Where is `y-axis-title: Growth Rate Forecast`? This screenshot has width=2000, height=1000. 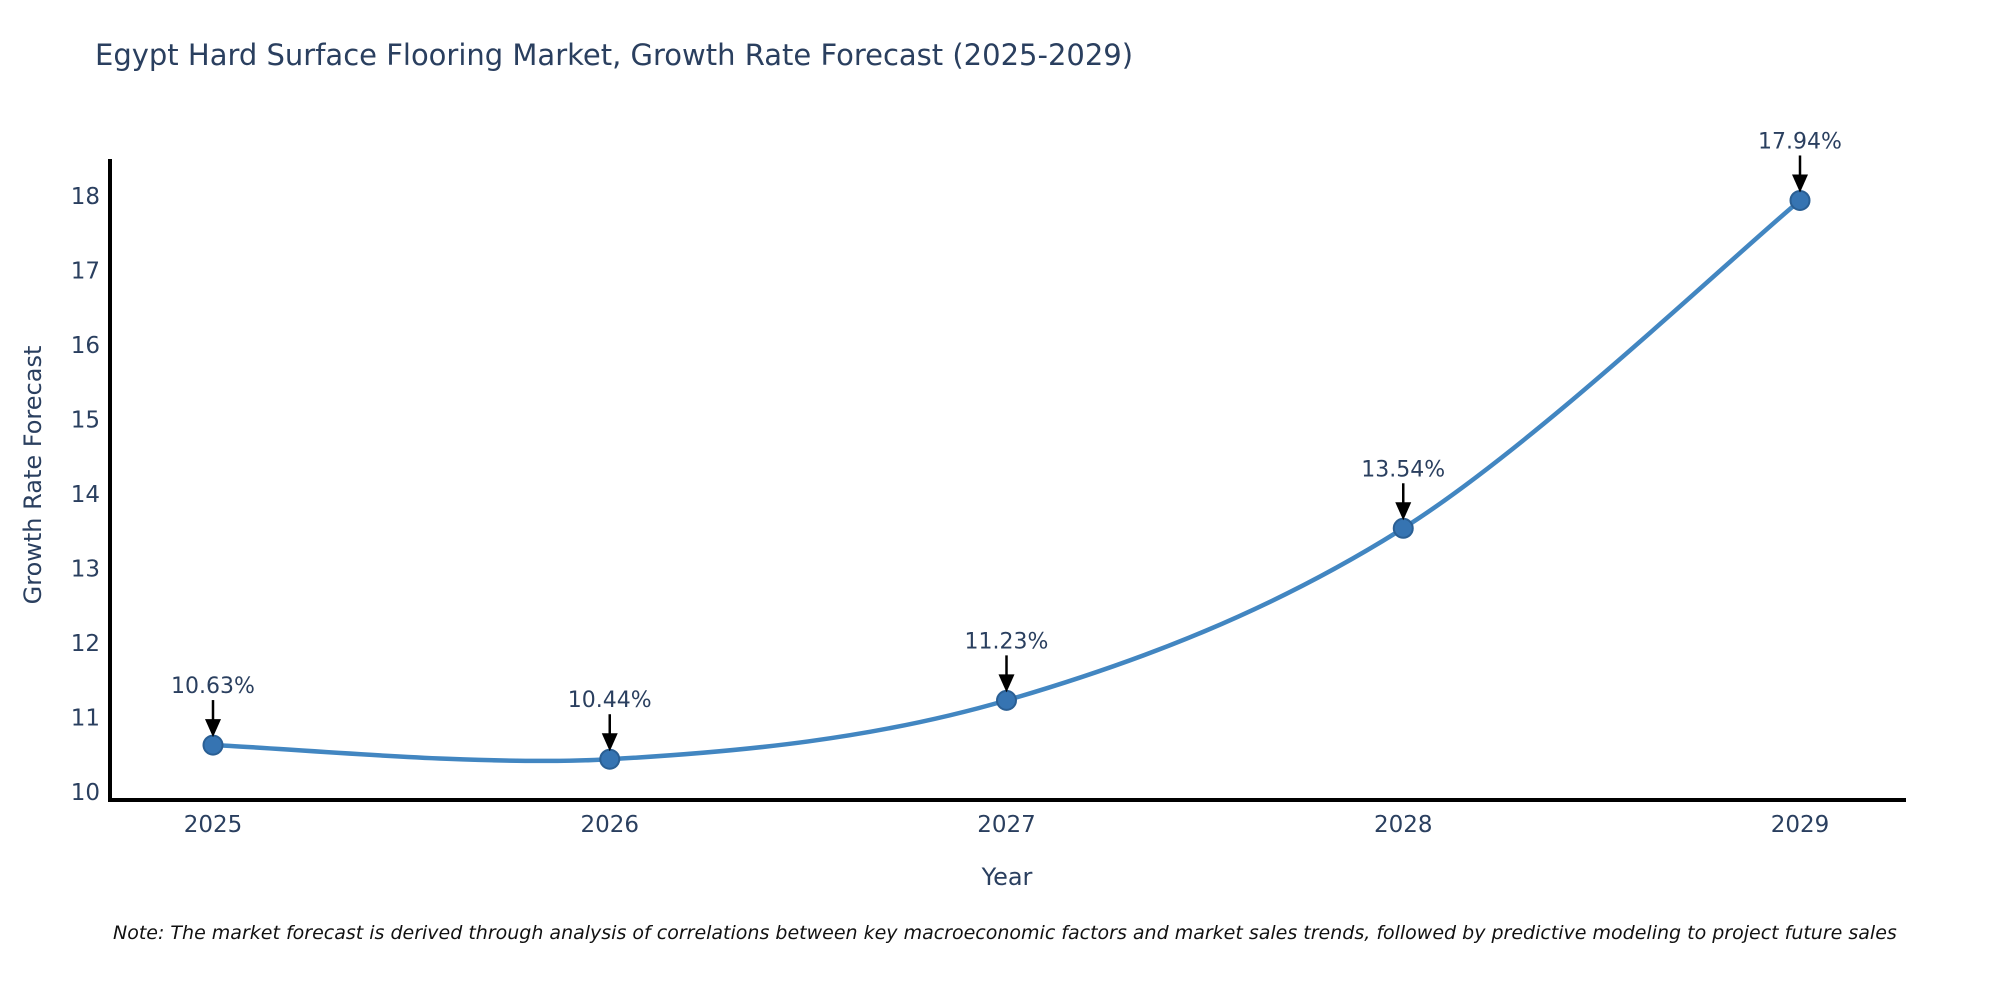
y-axis-title: Growth Rate Forecast is located at coordinates (33, 475).